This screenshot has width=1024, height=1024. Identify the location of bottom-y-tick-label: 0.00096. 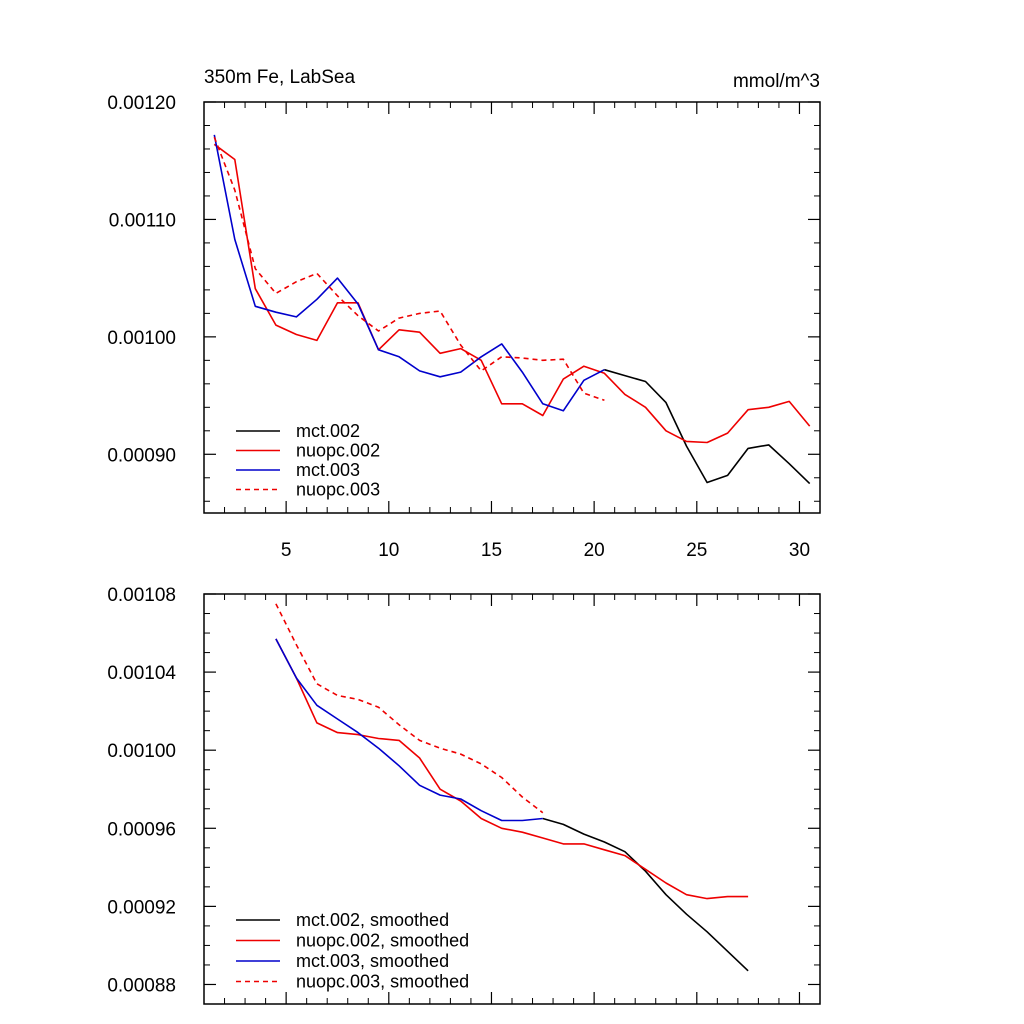
(141, 829).